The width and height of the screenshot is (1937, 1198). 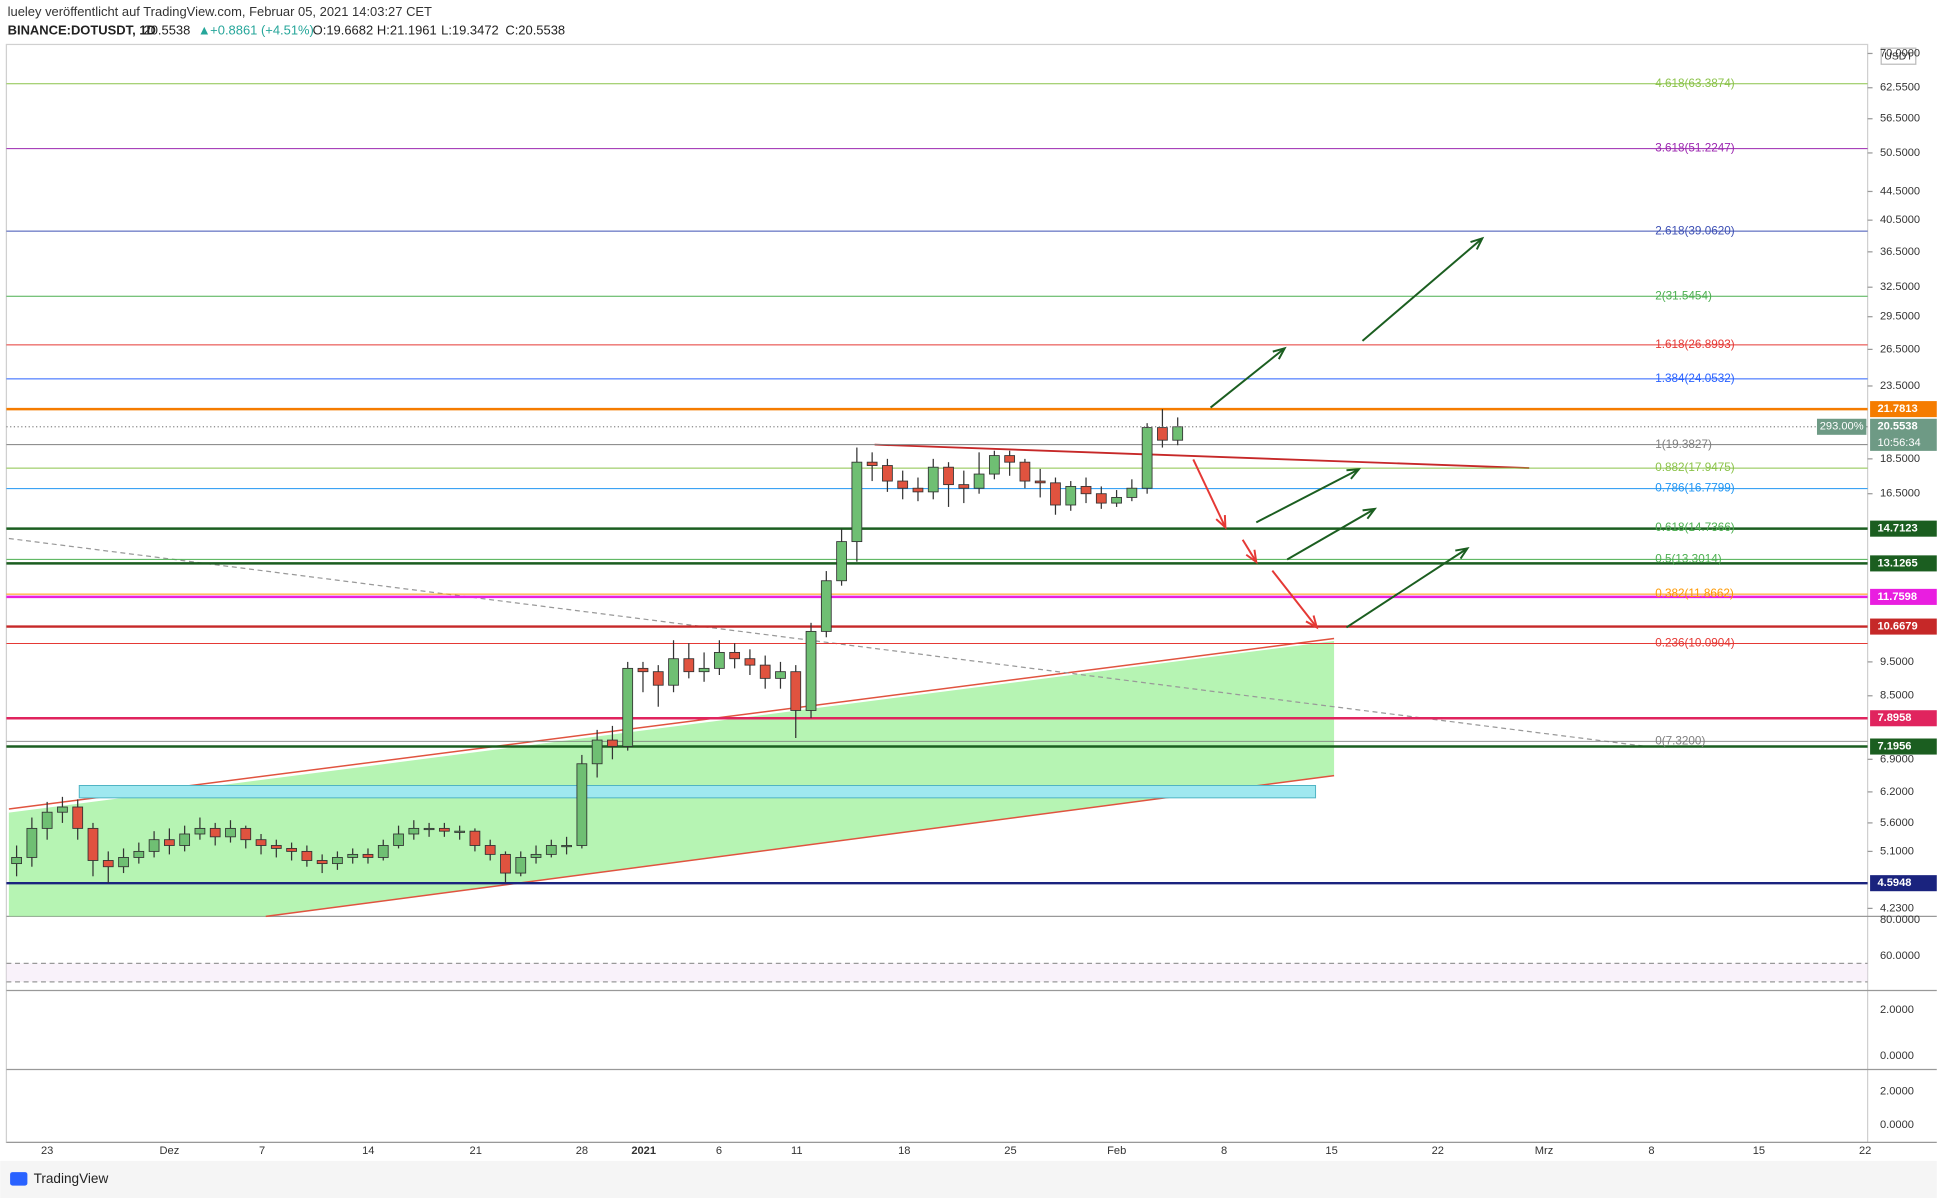 What do you see at coordinates (1900, 191) in the screenshot?
I see `y-tick-label: 44.5000` at bounding box center [1900, 191].